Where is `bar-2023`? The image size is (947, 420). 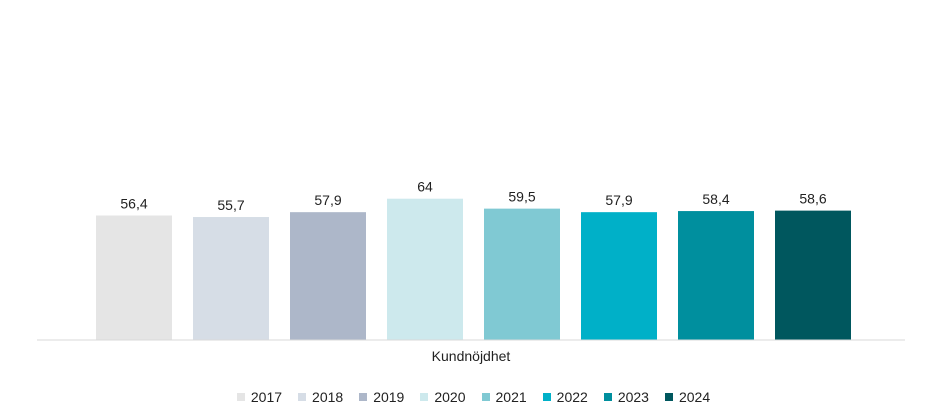 bar-2023 is located at coordinates (716, 275).